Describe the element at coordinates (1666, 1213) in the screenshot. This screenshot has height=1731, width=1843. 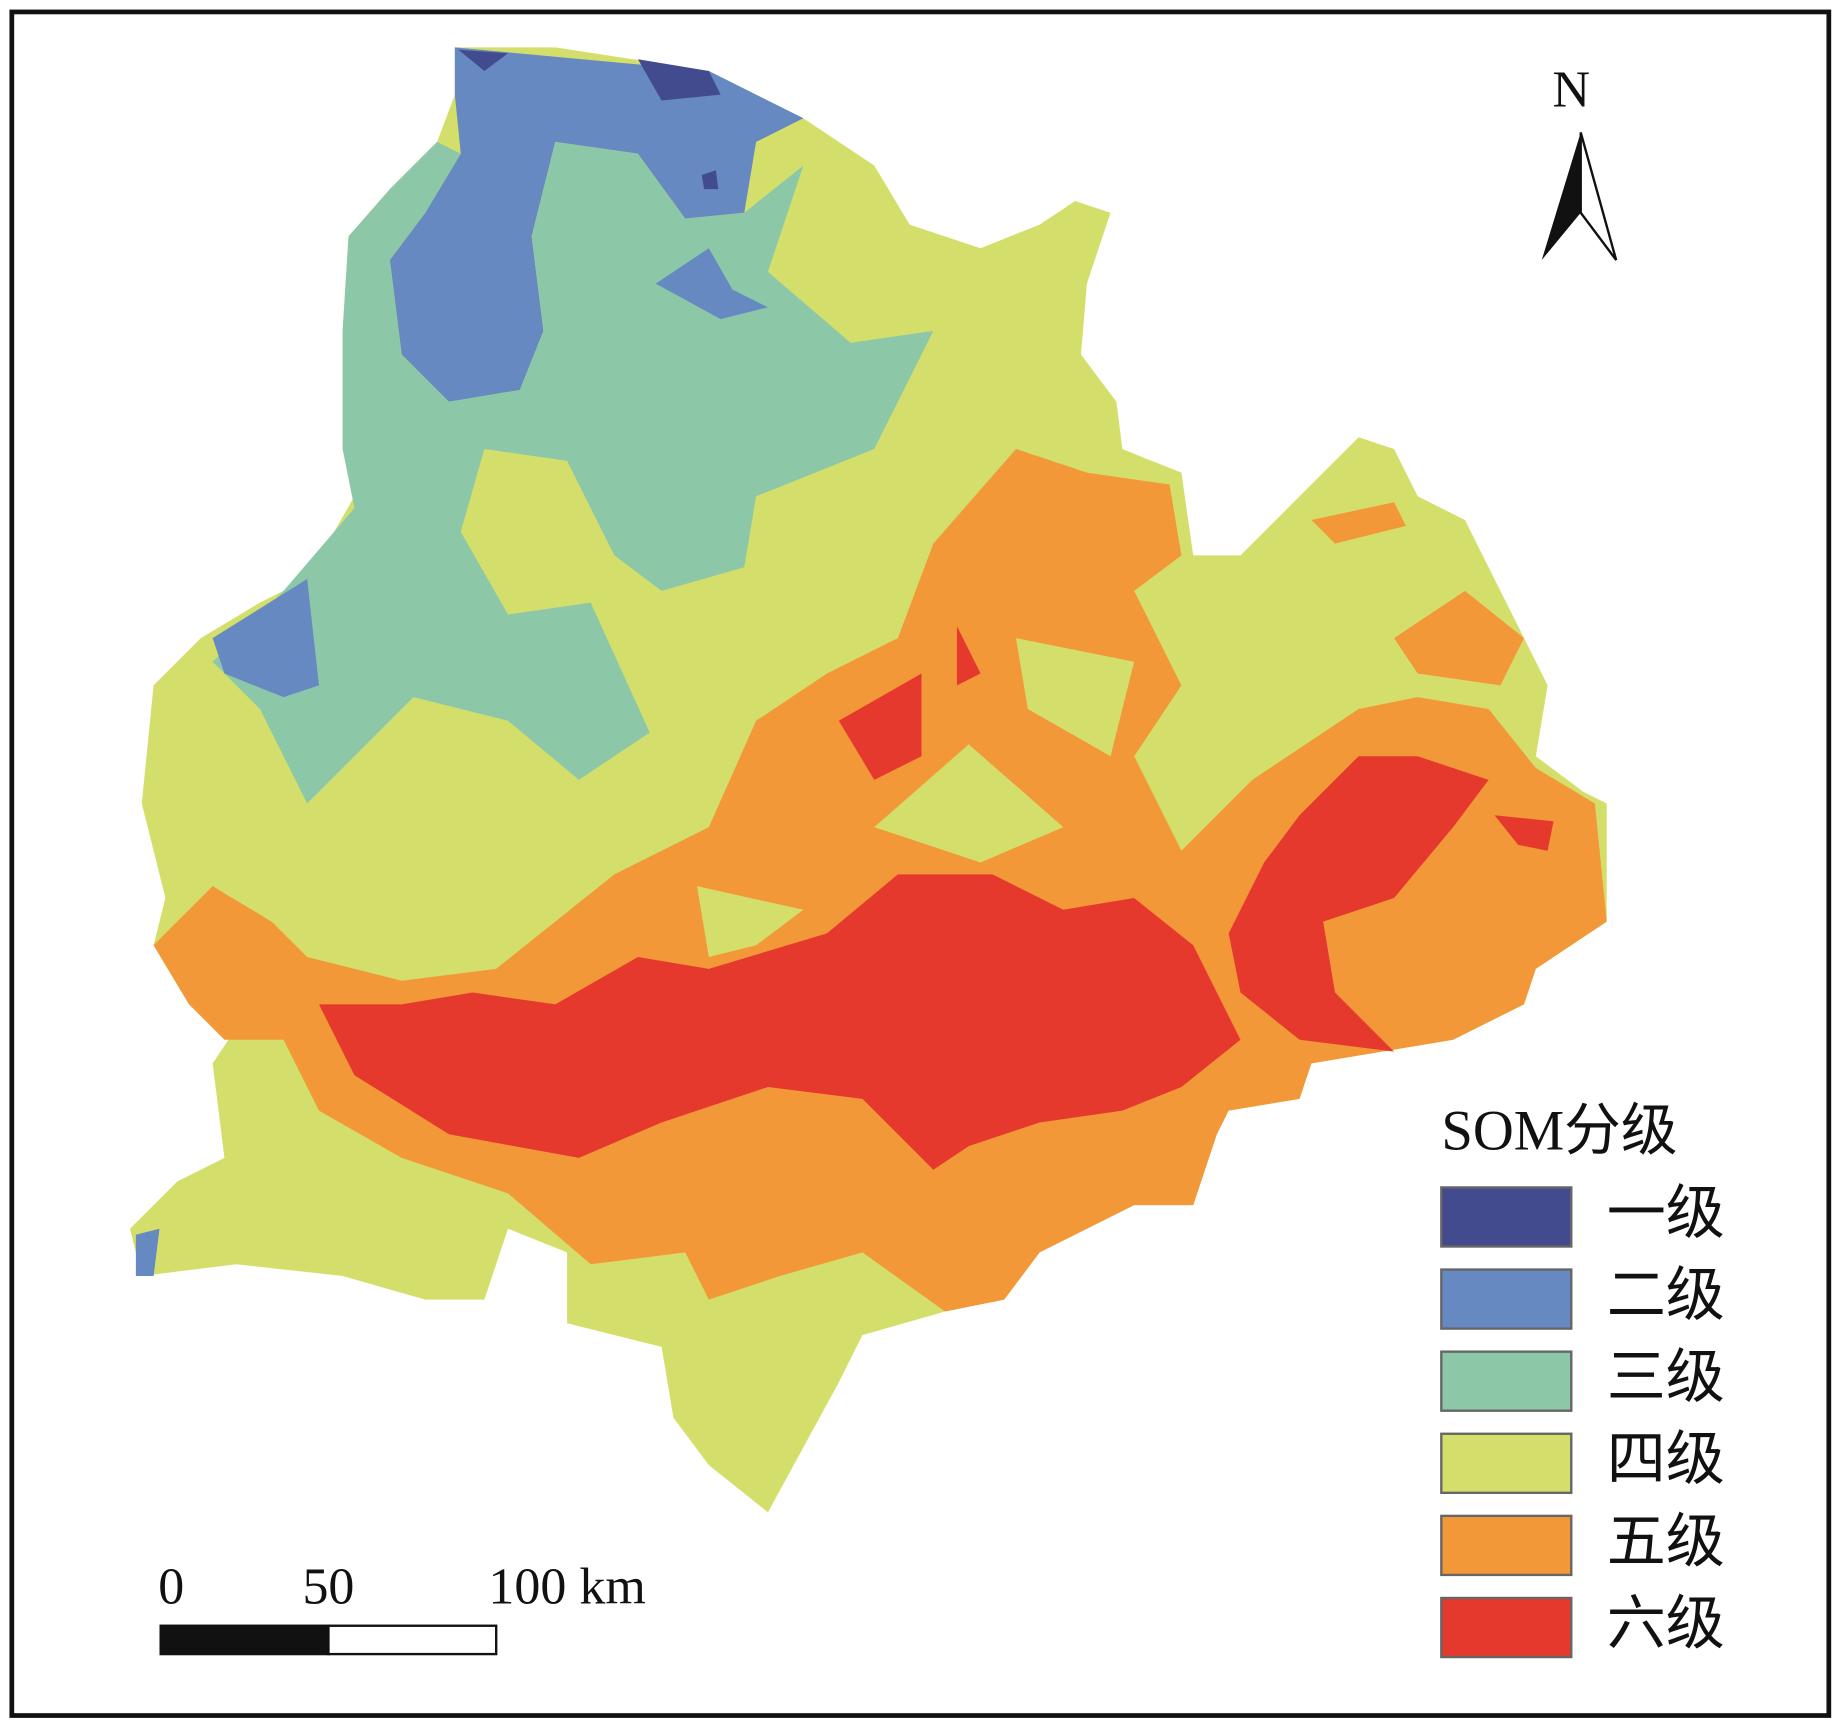
I see `legend-label: 一级` at that location.